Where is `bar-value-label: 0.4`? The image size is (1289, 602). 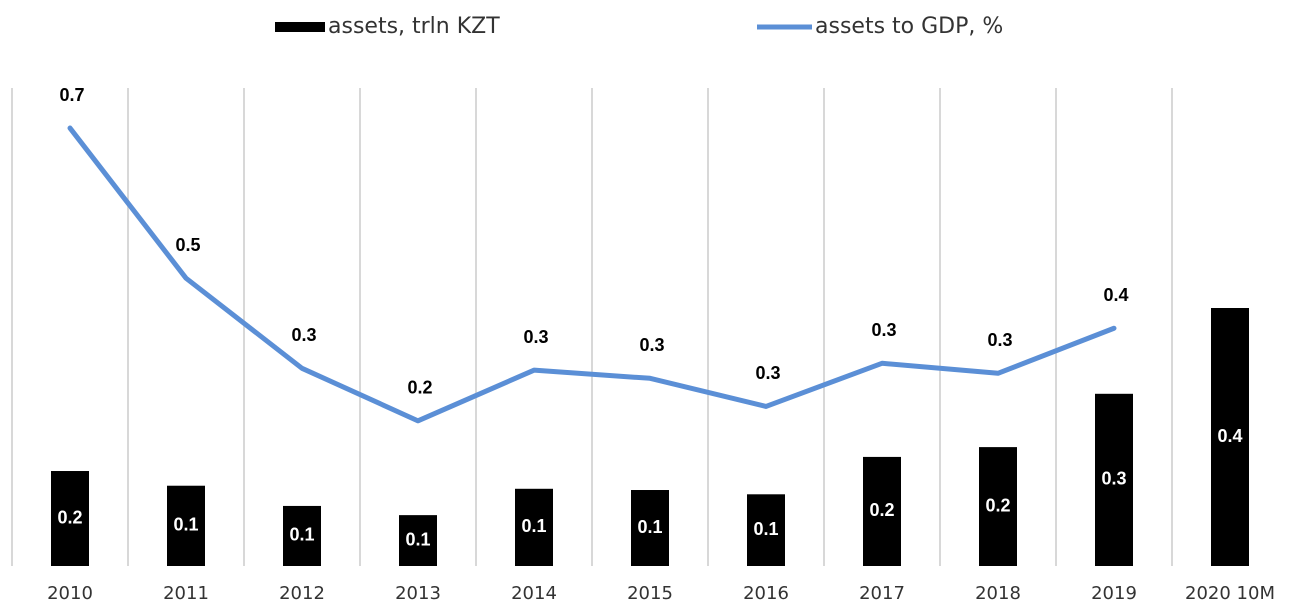 bar-value-label: 0.4 is located at coordinates (1229, 436).